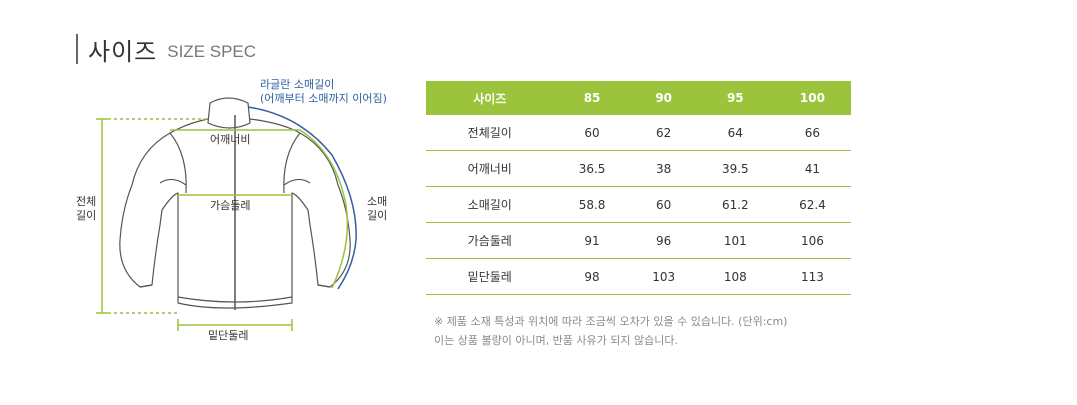 Image resolution: width=1077 pixels, height=405 pixels. Describe the element at coordinates (490, 240) in the screenshot. I see `row-label: 가슴둘레` at that location.